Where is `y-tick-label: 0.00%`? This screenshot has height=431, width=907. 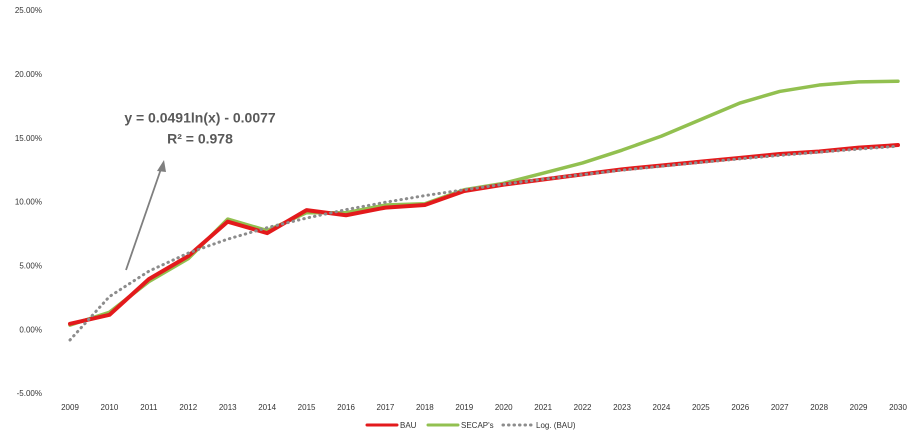
y-tick-label: 0.00% is located at coordinates (30, 329).